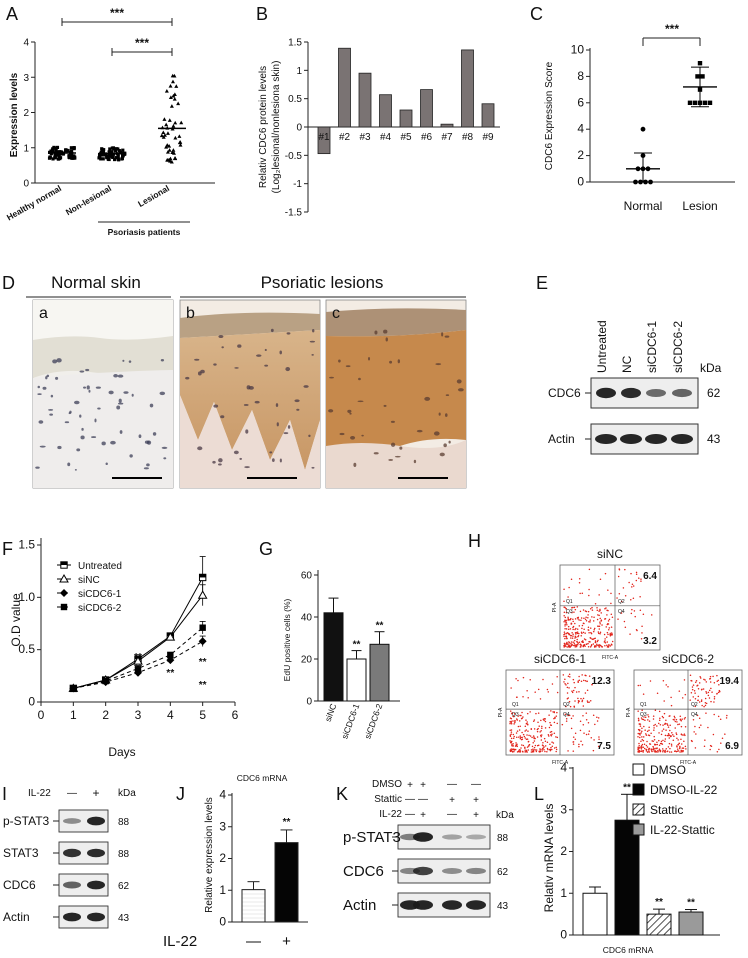 The height and width of the screenshot is (958, 748). Describe the element at coordinates (253, 941) in the screenshot. I see `j-cat-0: —` at that location.